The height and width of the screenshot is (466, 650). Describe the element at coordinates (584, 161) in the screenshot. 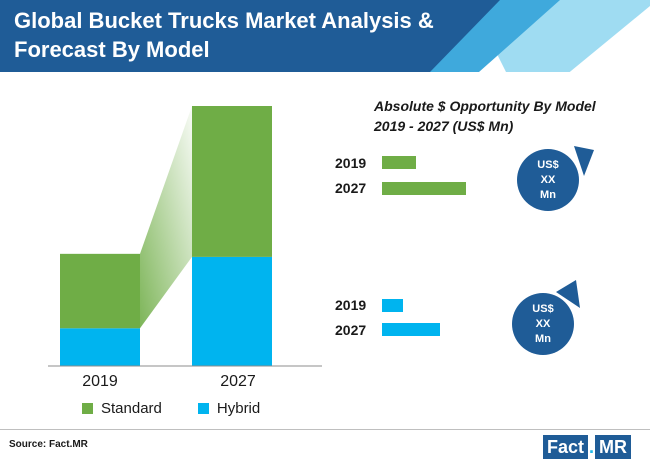

I see `growth-arrow-icon-standard` at that location.